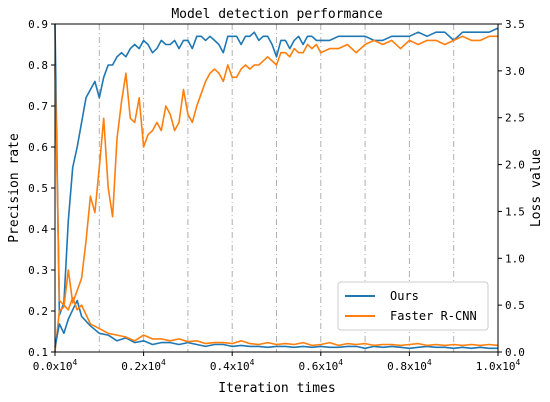  Describe the element at coordinates (515, 305) in the screenshot. I see `y-right-tick-label: 0.5` at that location.